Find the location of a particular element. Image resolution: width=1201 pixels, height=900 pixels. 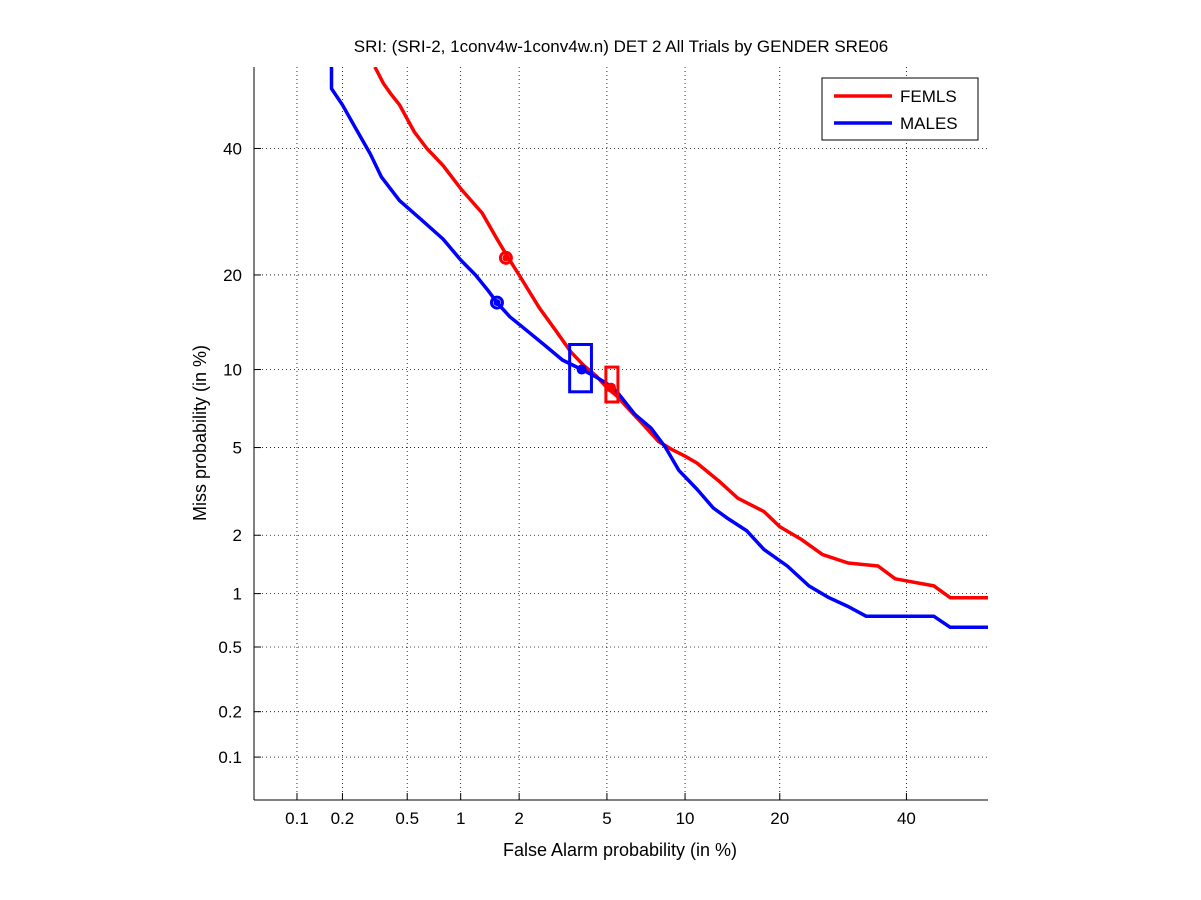

marker-circle-males is located at coordinates (496, 302).